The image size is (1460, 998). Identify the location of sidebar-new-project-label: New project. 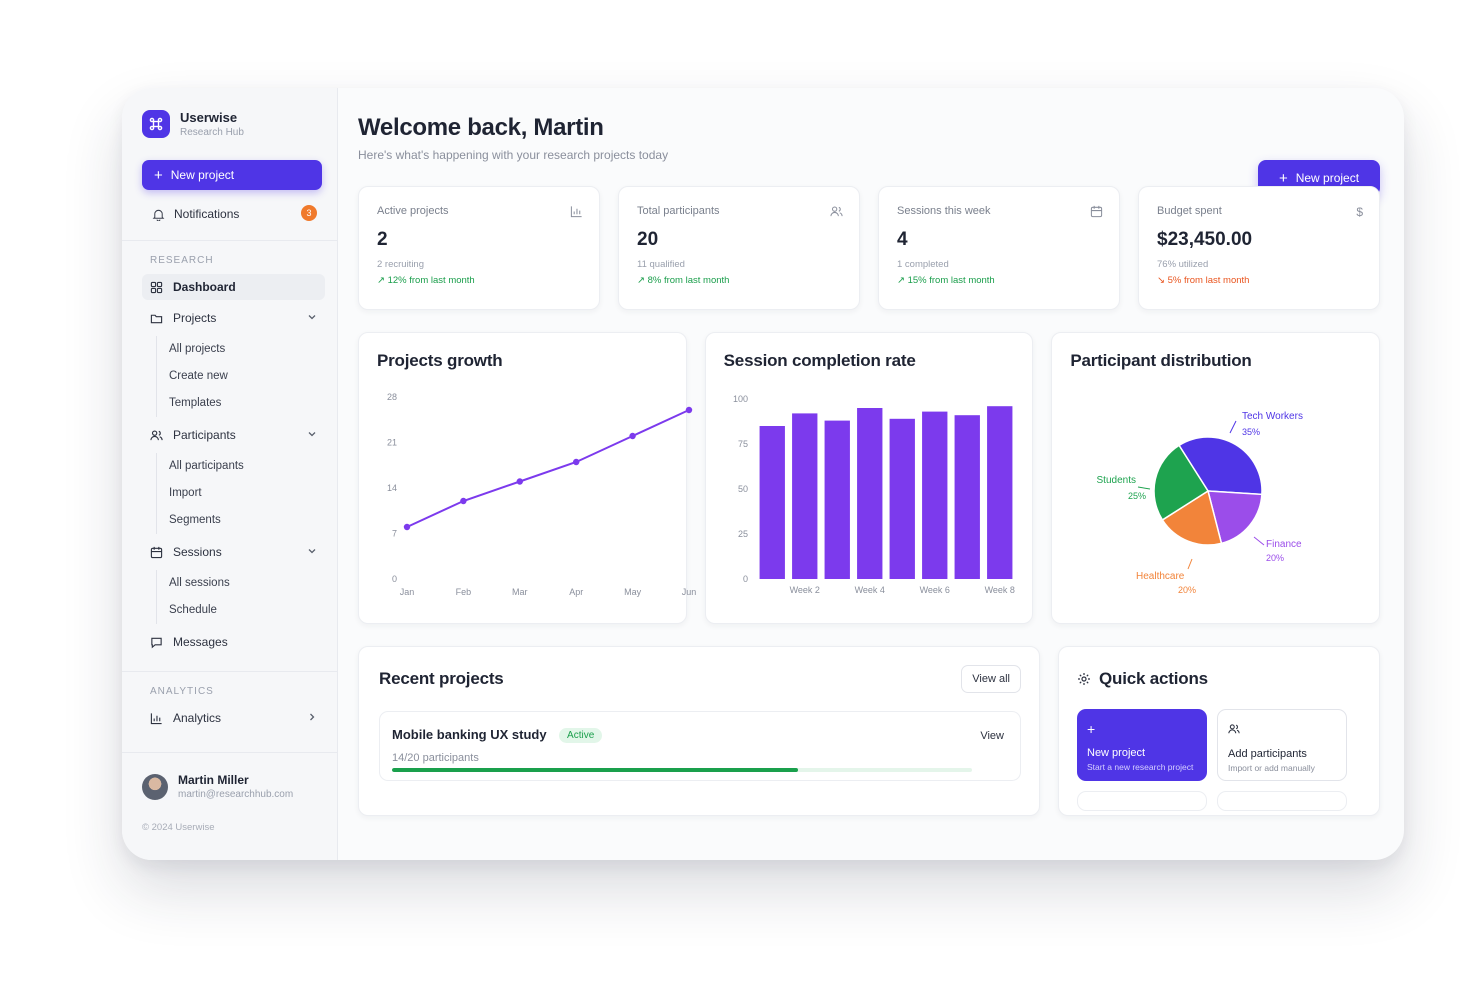
(202, 175).